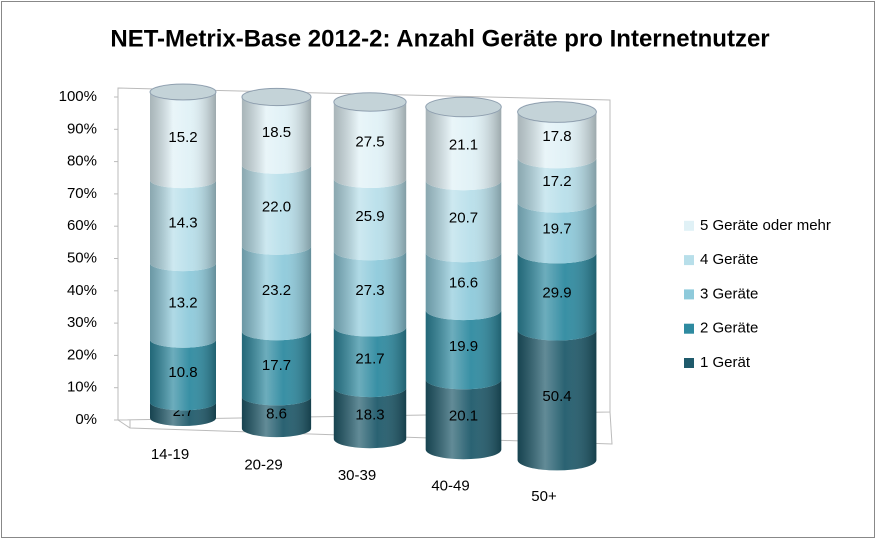 This screenshot has width=877, height=540. What do you see at coordinates (369, 290) in the screenshot?
I see `value-label: 27.3` at bounding box center [369, 290].